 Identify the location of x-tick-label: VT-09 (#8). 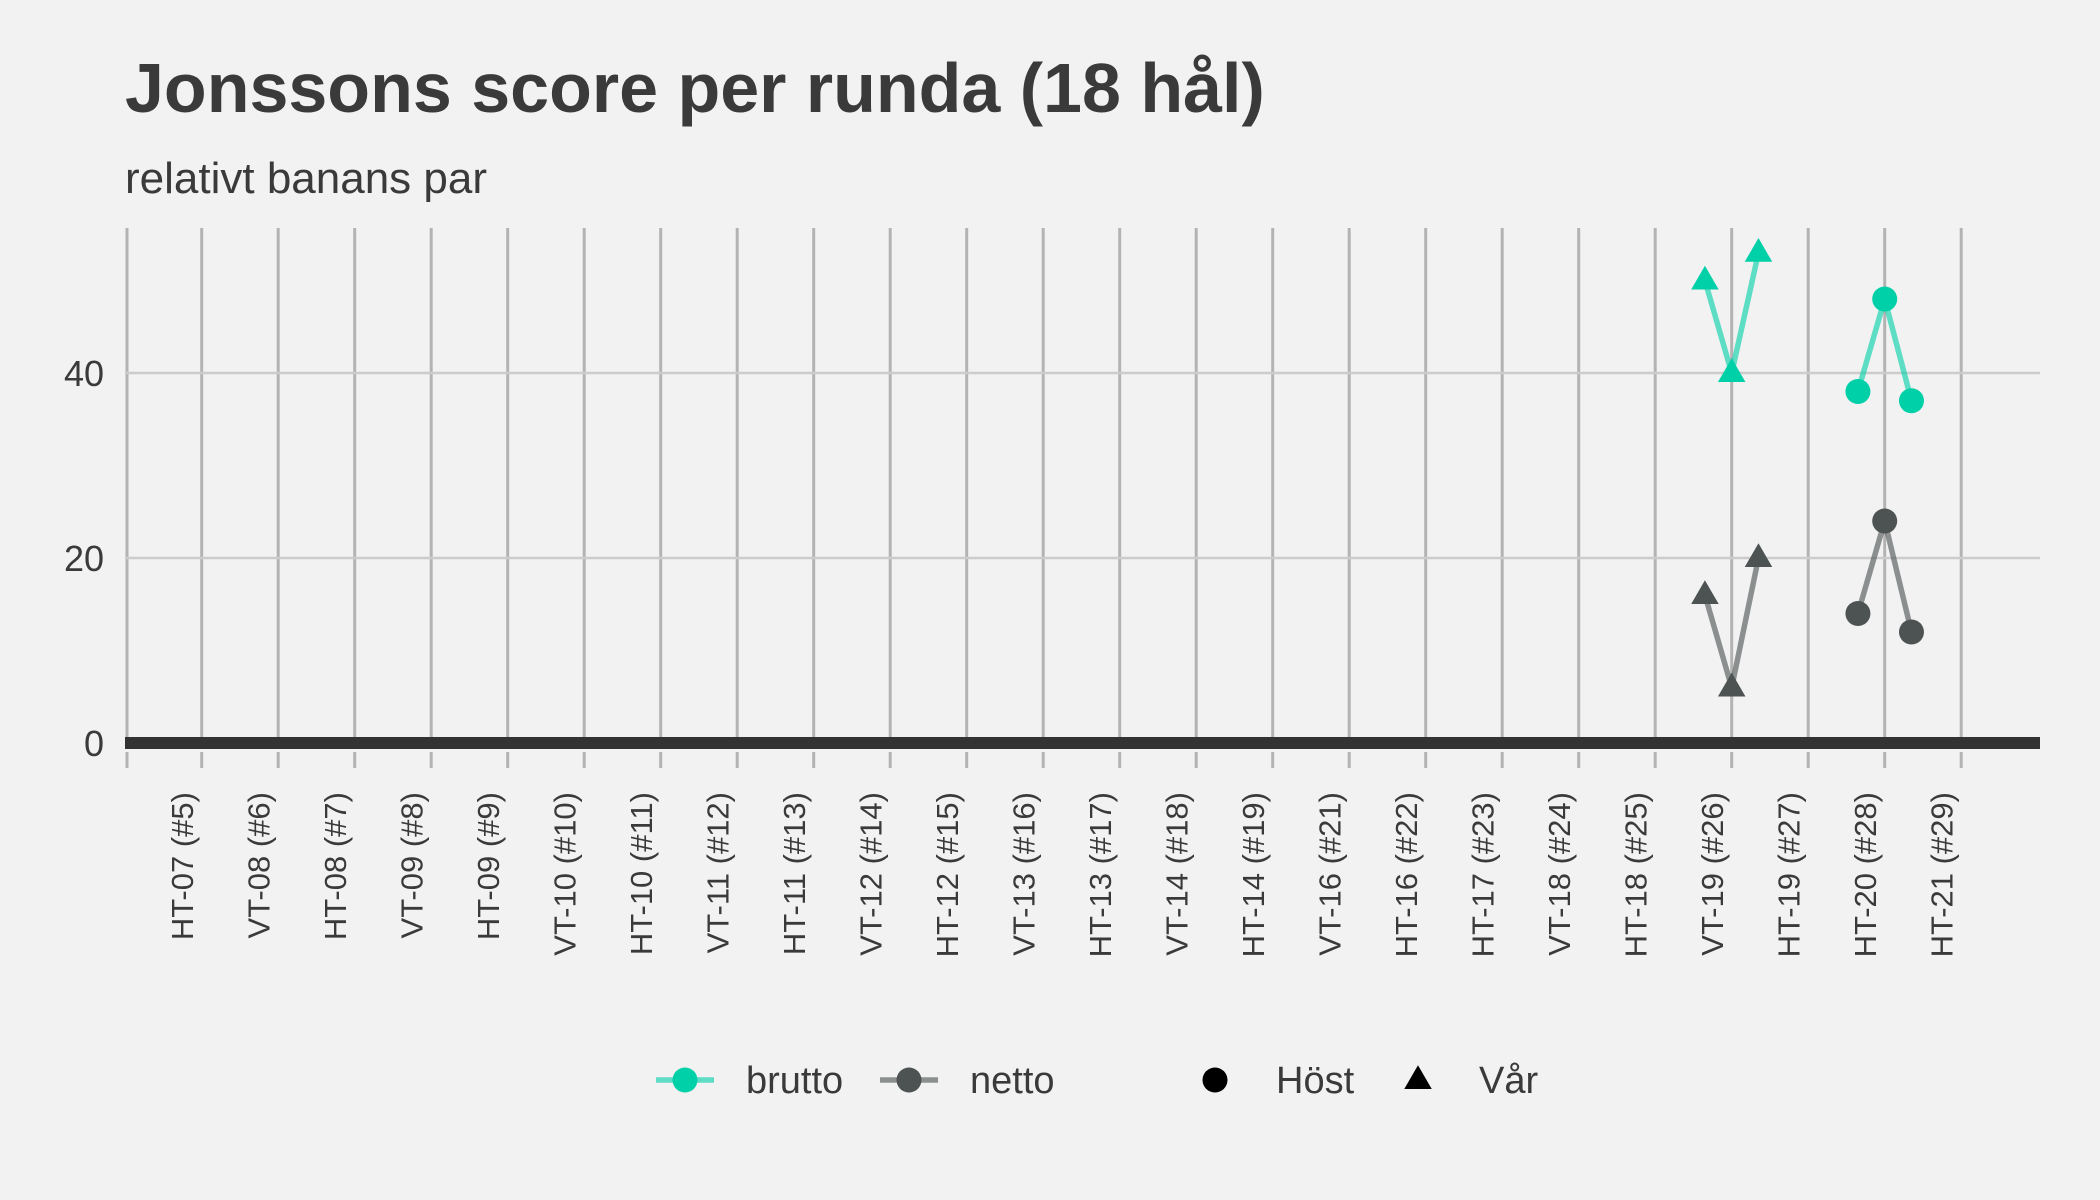
(411, 865).